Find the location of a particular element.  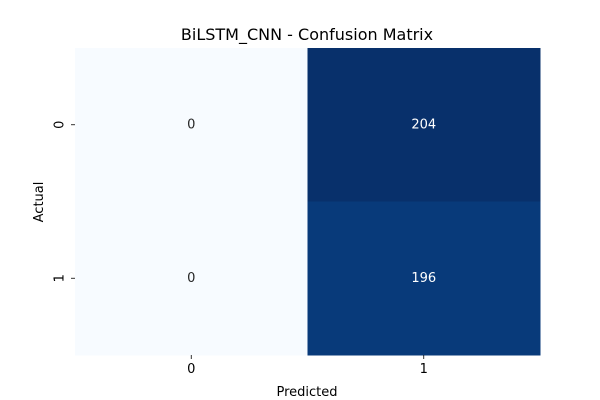

y-tick-label-1: 1 is located at coordinates (60, 278).